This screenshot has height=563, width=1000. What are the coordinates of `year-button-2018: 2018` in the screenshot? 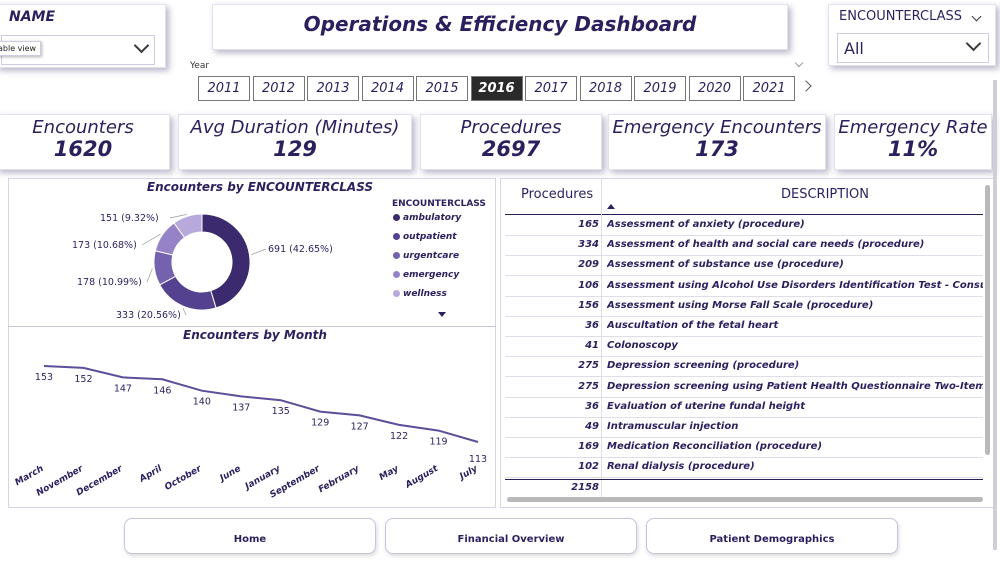 It's located at (605, 88).